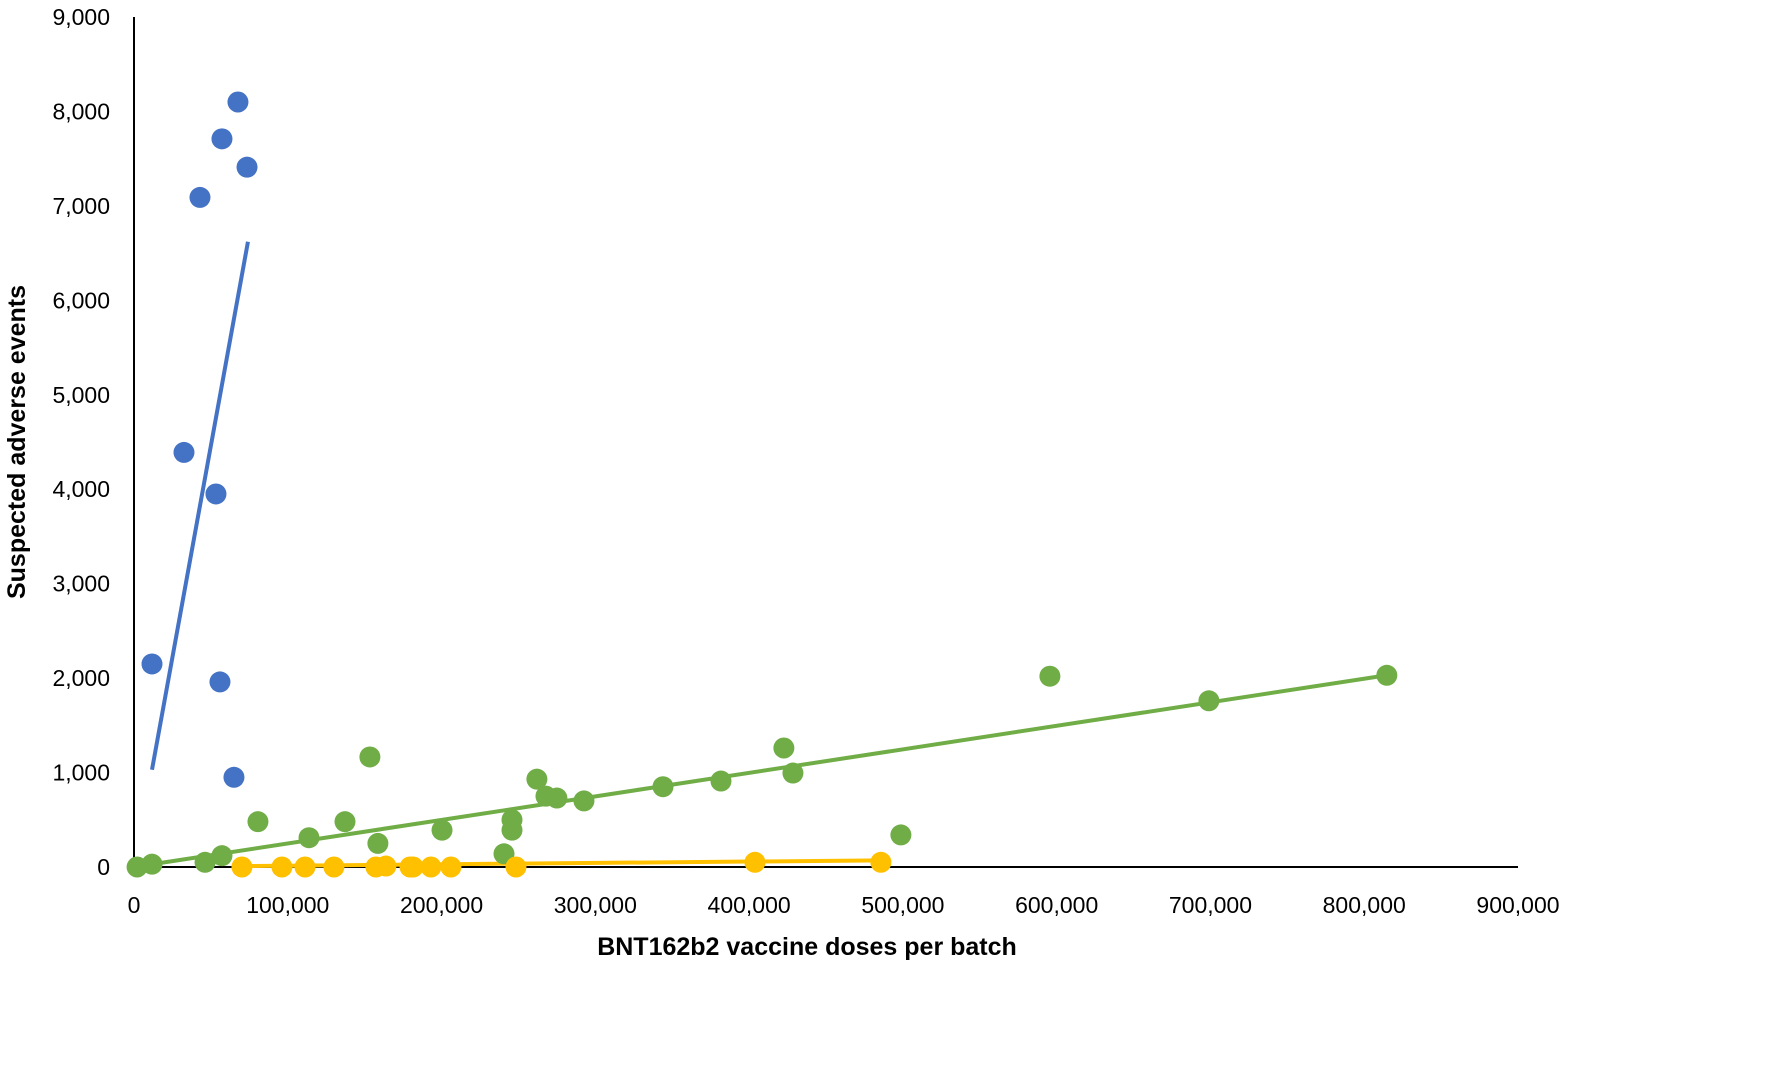 This screenshot has height=1092, width=1775. I want to click on x-tick-label: 300,000, so click(595, 905).